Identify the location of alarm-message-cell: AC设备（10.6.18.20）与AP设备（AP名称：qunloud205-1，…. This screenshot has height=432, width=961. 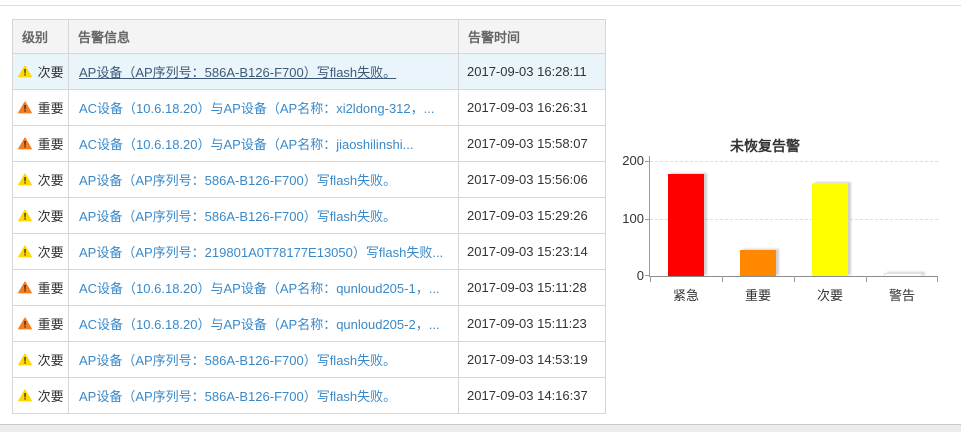
(263, 287).